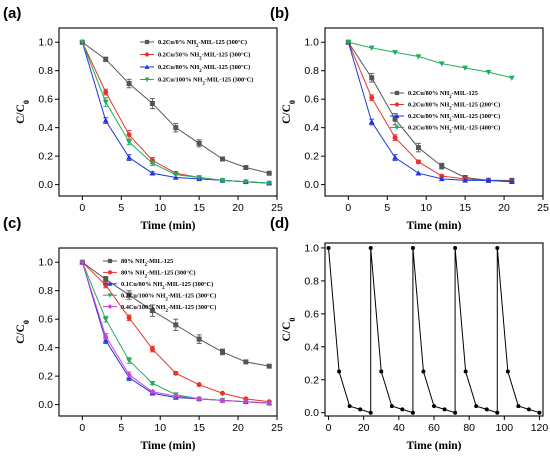 This screenshot has width=550, height=456. What do you see at coordinates (311, 347) in the screenshot?
I see `y-tick-label: 0.4` at bounding box center [311, 347].